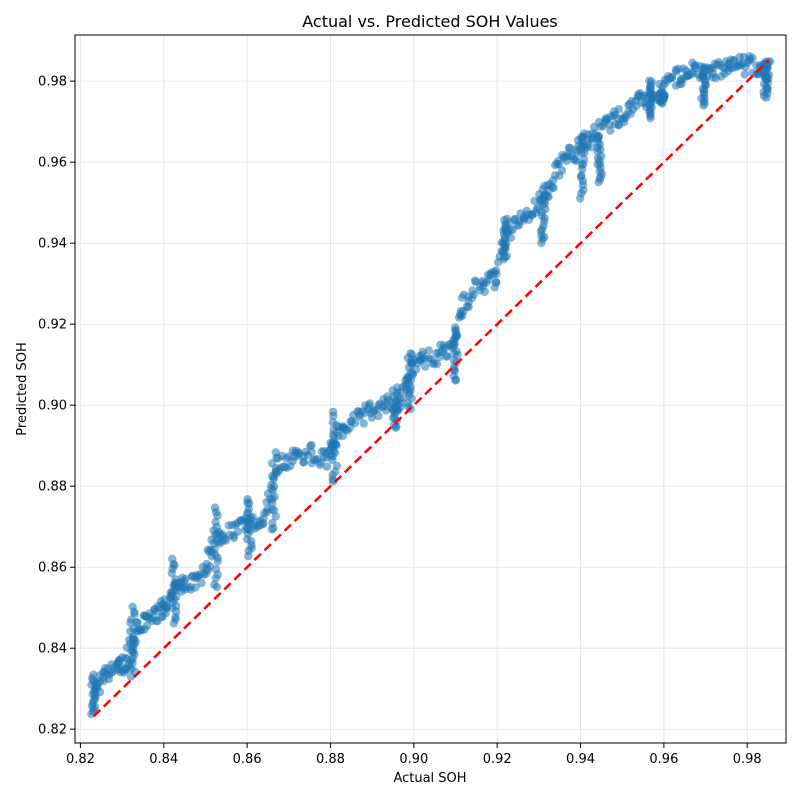 Image resolution: width=800 pixels, height=800 pixels. What do you see at coordinates (330, 759) in the screenshot?
I see `x-tick-label: 0.88` at bounding box center [330, 759].